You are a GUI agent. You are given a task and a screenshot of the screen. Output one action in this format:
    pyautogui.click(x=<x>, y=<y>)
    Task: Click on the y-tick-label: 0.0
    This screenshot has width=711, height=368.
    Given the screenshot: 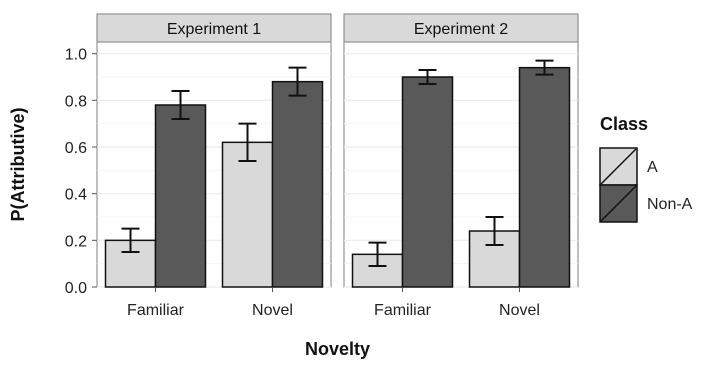 What is the action you would take?
    pyautogui.click(x=76, y=288)
    